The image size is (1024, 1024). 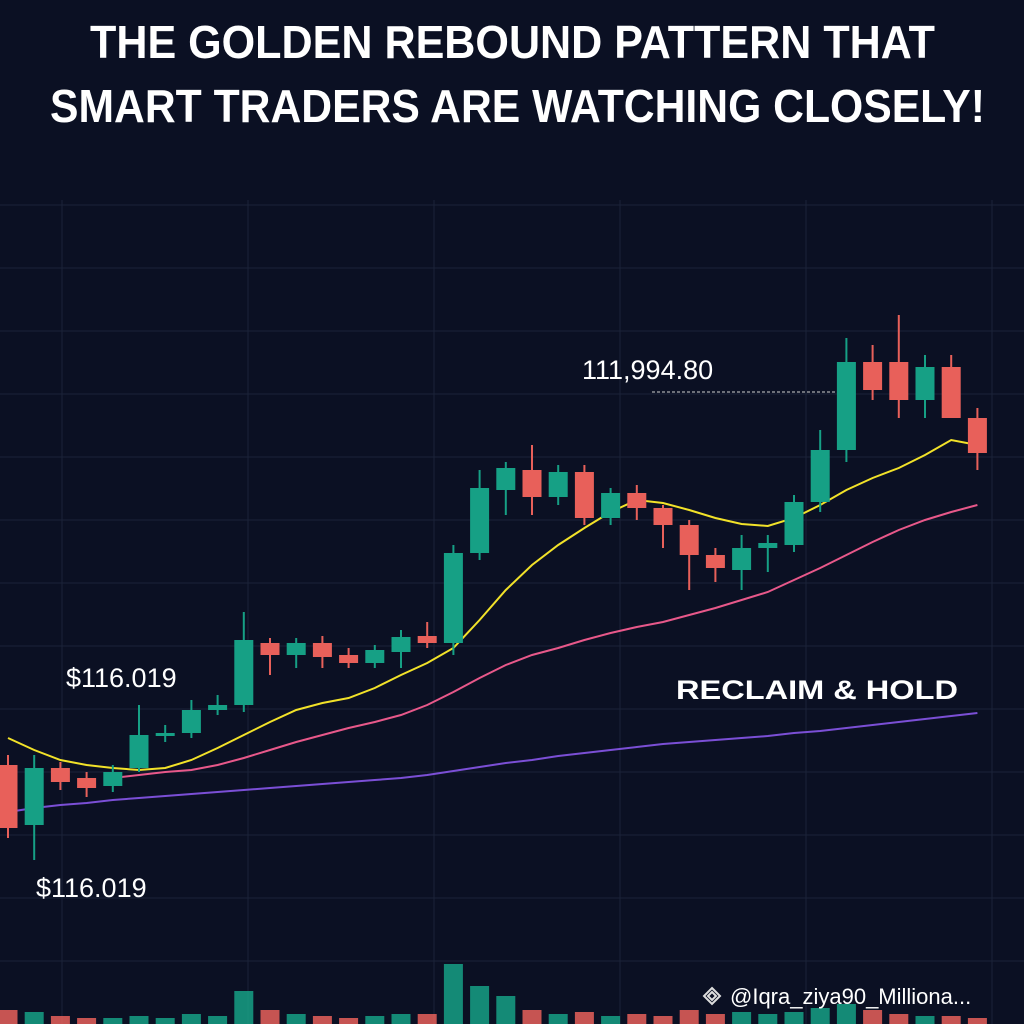 I want to click on chart-title: SMART TRADERS ARE WATCHING CLOSELY!, so click(x=517, y=106).